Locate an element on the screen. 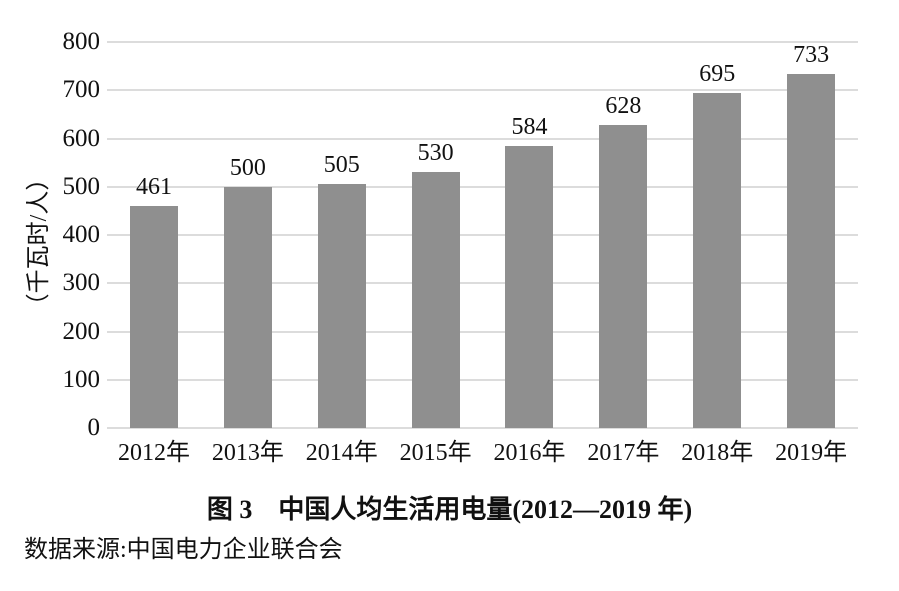  bar-value-label: 628 is located at coordinates (623, 105).